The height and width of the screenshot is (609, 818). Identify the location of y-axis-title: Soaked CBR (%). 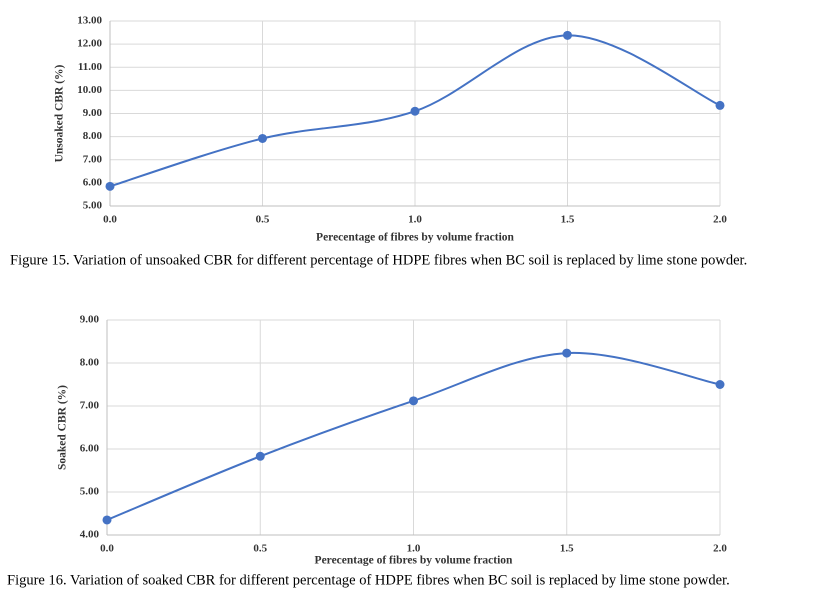
(63, 427).